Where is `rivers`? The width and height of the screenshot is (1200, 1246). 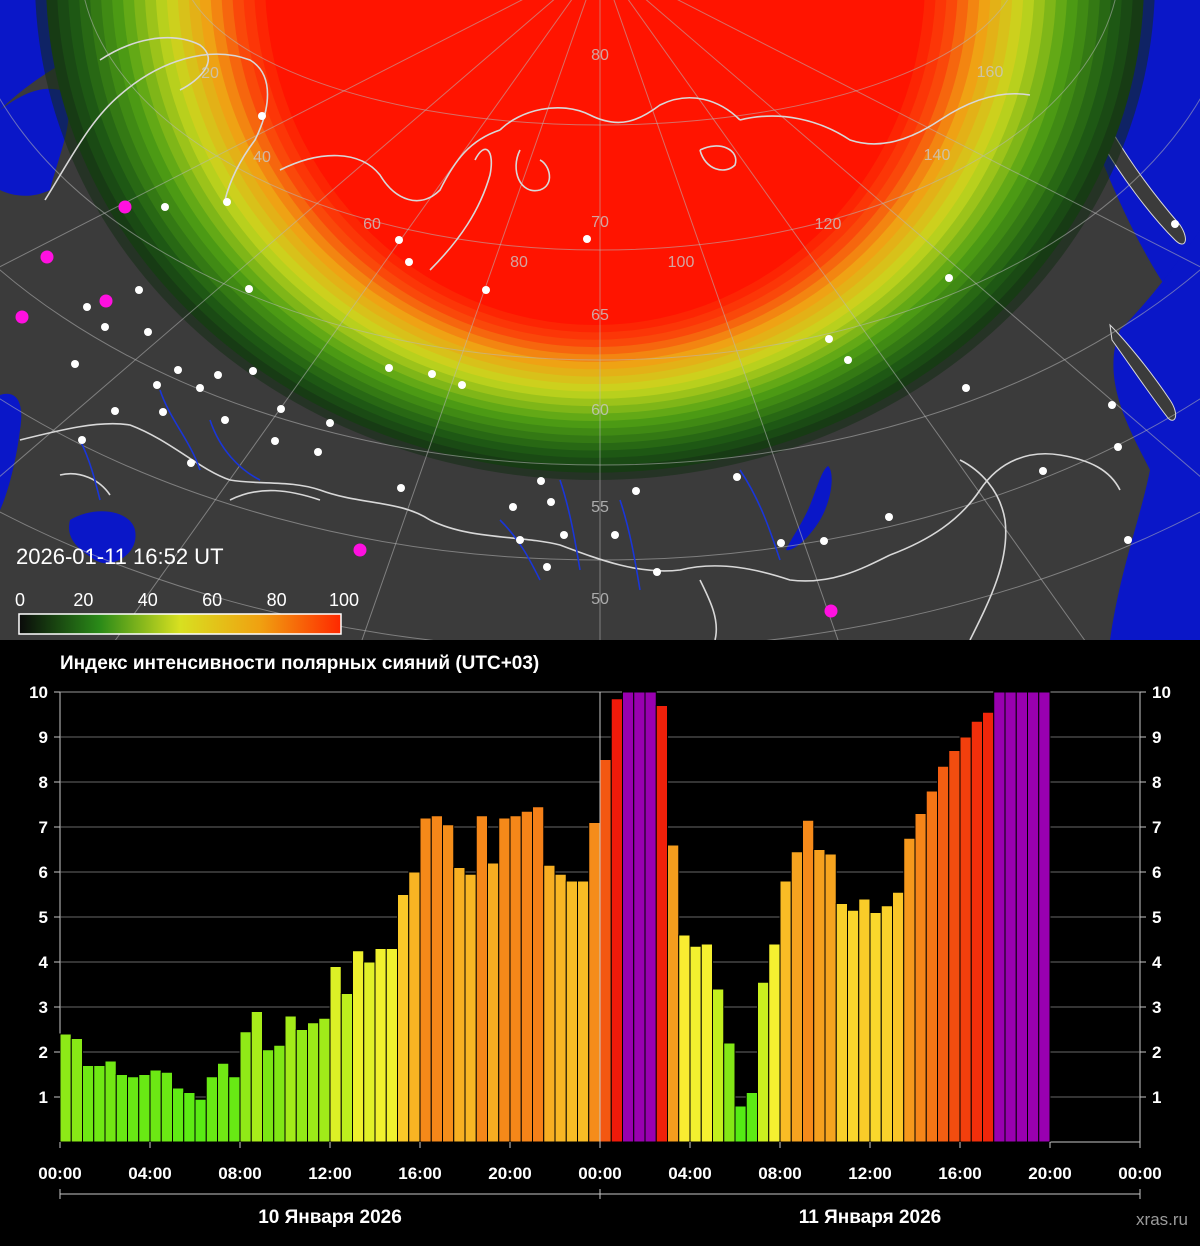 rivers is located at coordinates (430, 490).